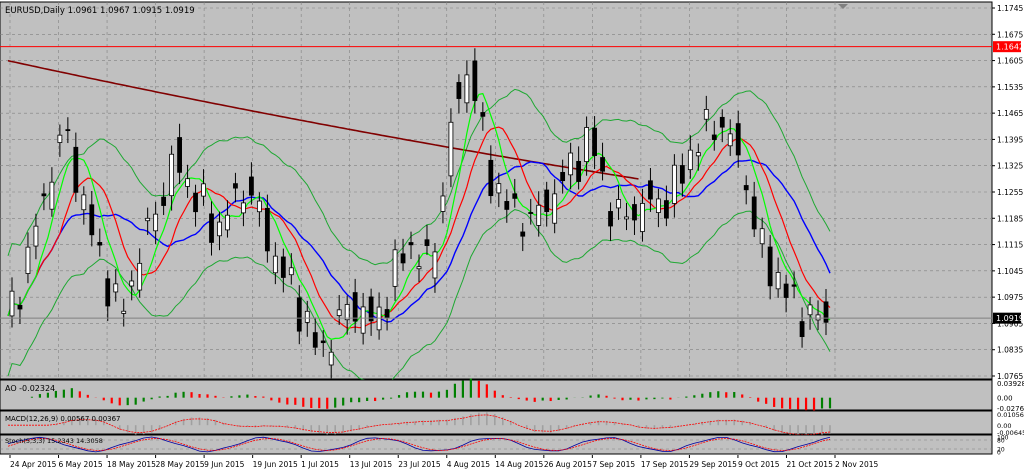 The width and height of the screenshot is (1024, 475). Describe the element at coordinates (843, 6) in the screenshot. I see `chart-shift-marker-icon` at that location.